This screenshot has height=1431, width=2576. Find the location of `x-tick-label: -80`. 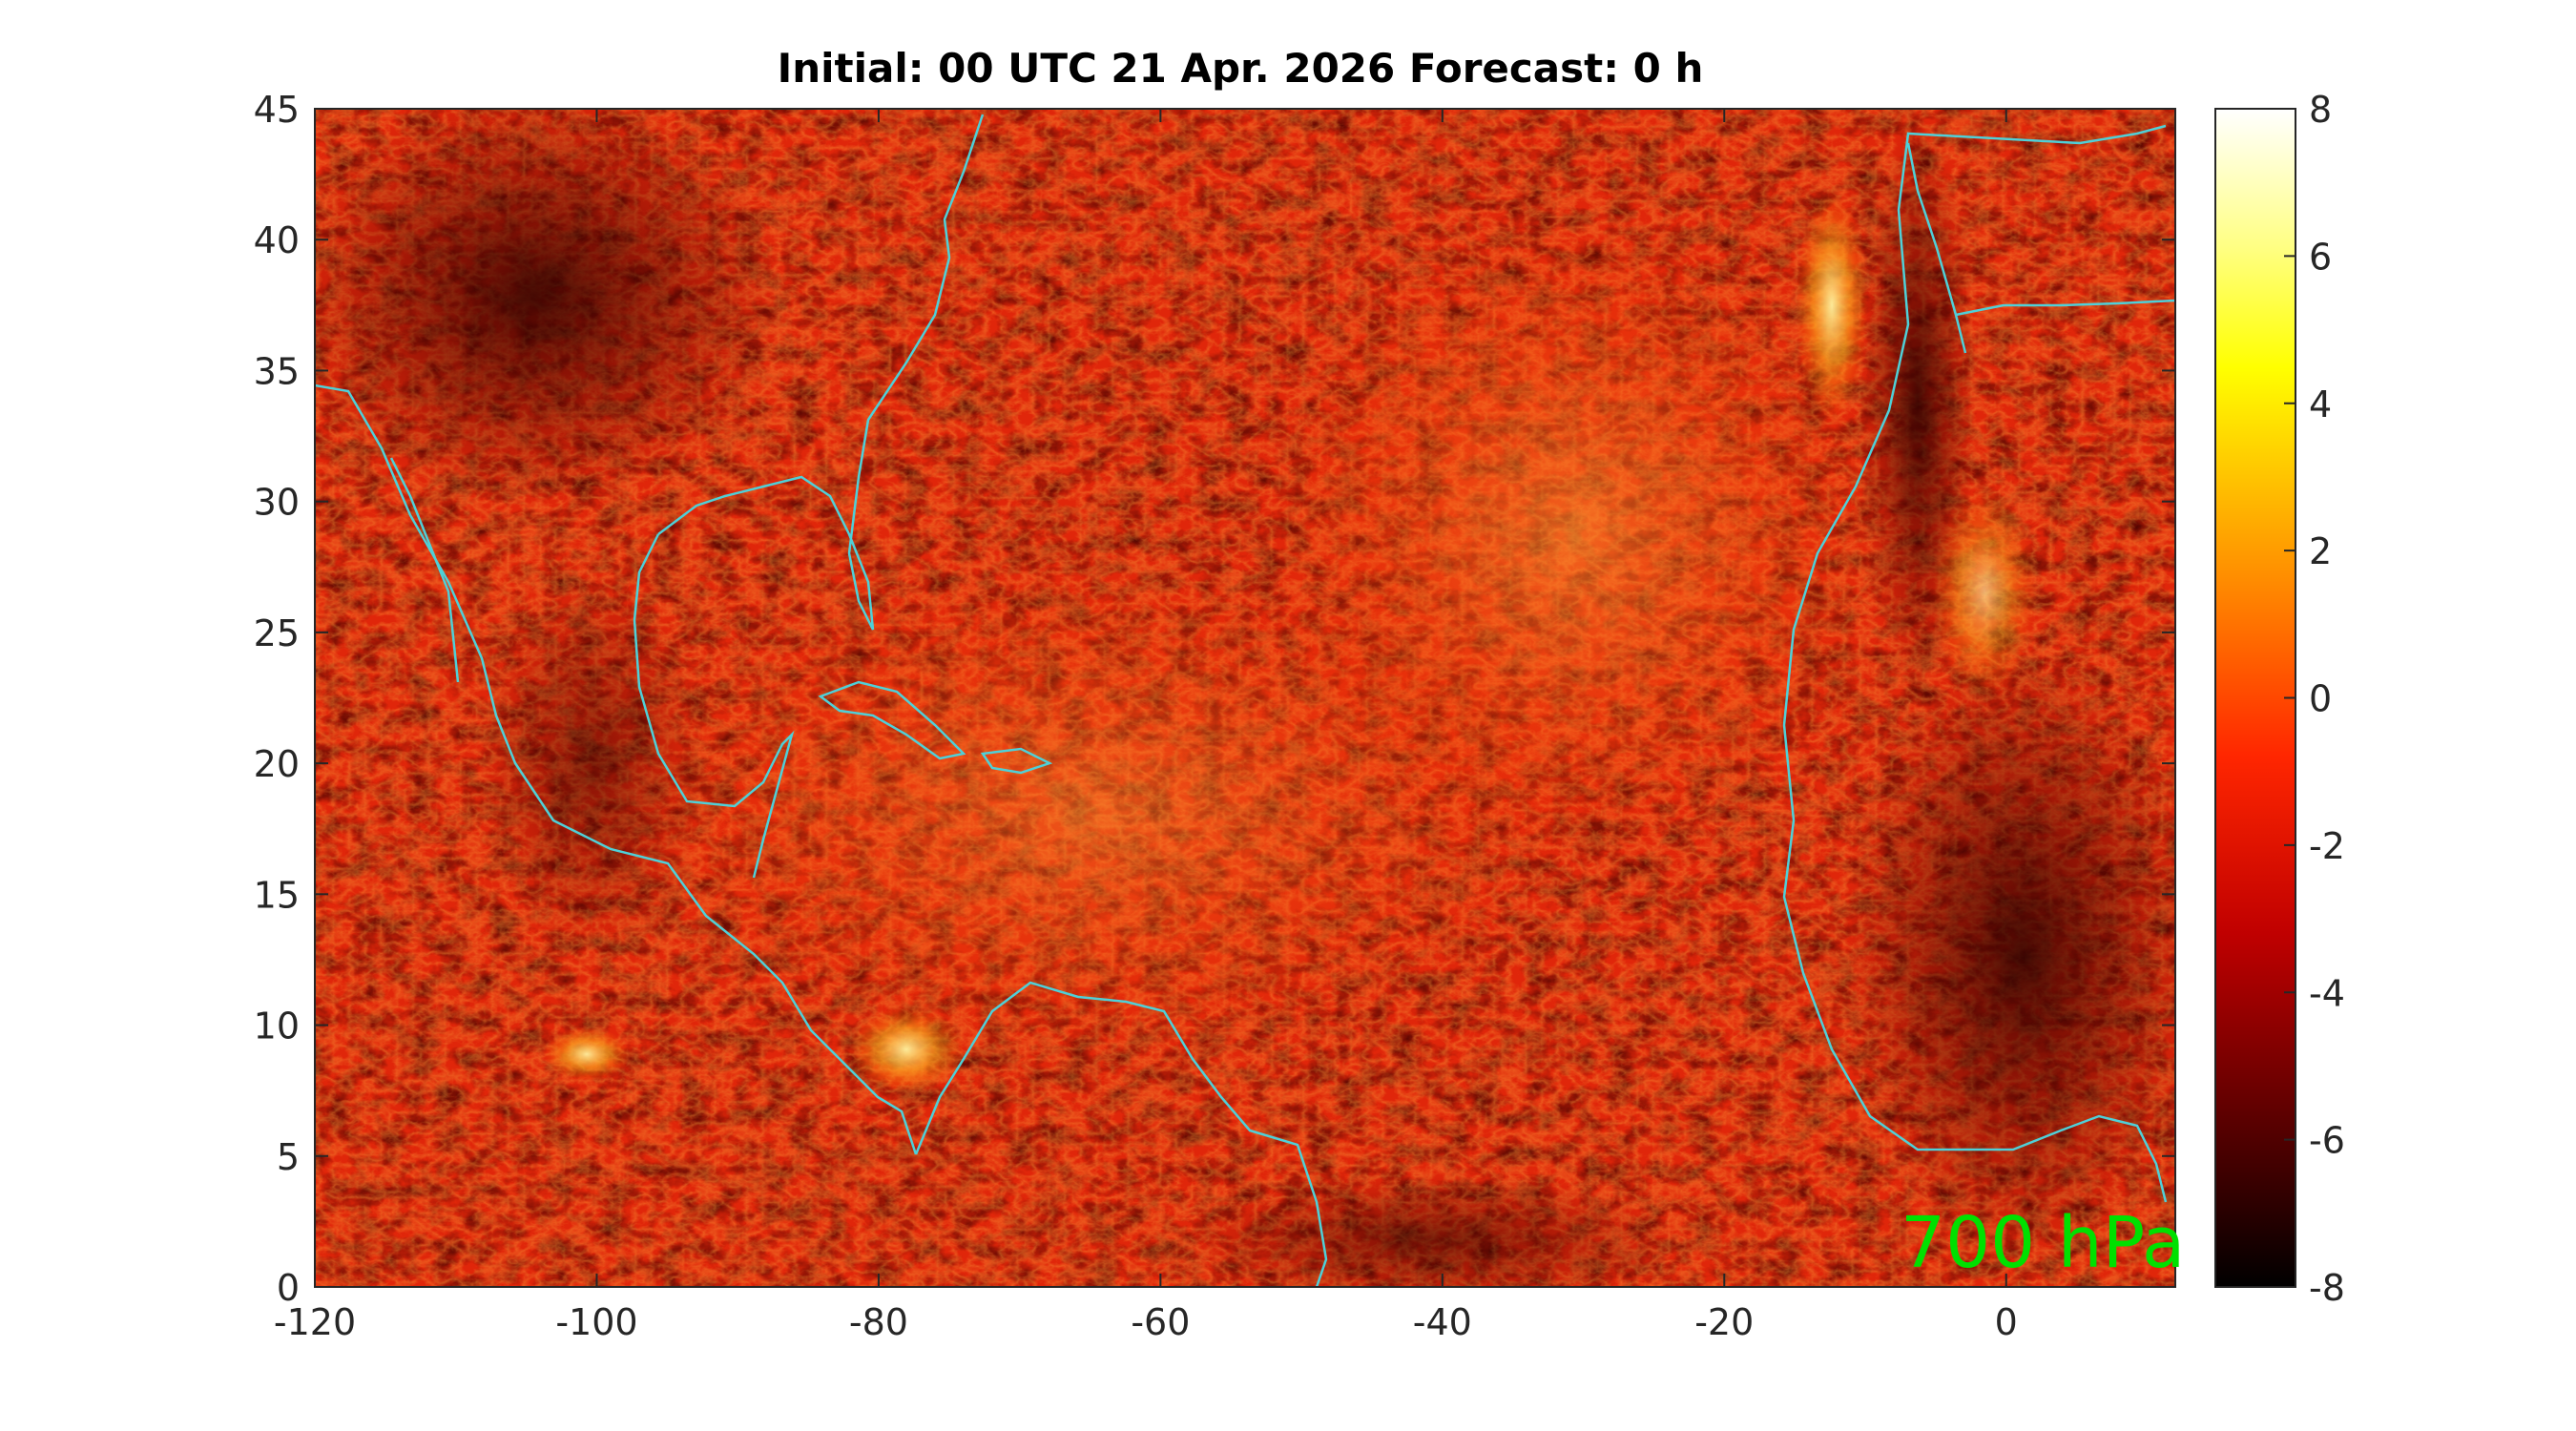

x-tick-label: -80 is located at coordinates (878, 1322).